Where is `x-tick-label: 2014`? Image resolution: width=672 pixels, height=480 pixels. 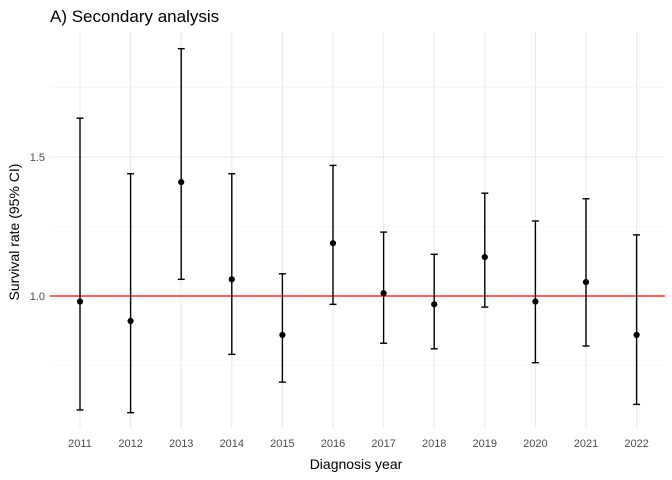
x-tick-label: 2014 is located at coordinates (232, 444).